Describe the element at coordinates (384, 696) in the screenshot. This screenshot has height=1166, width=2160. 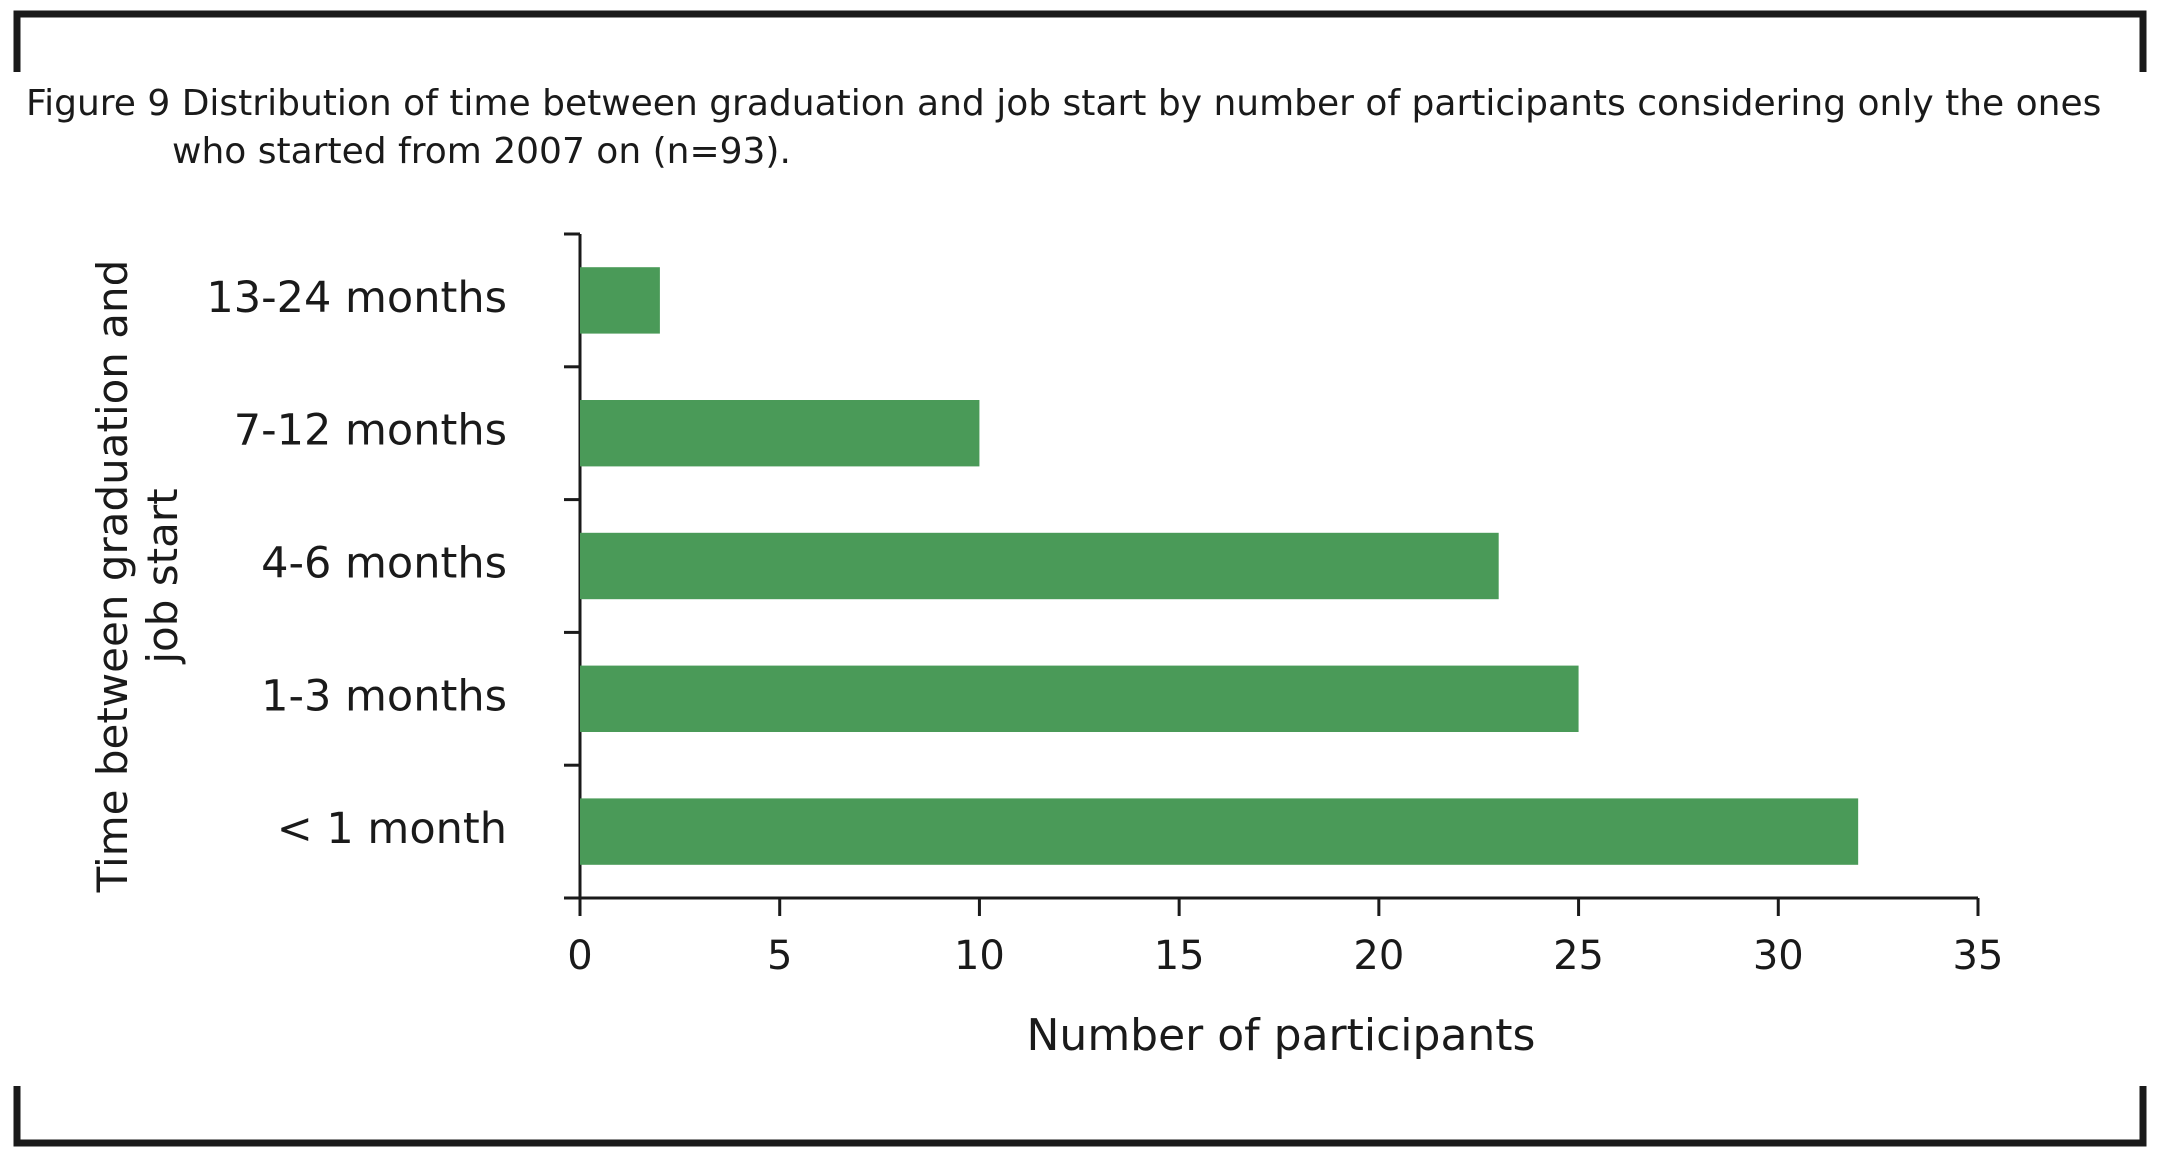
I see `y-tick-label: 1-3 months` at that location.